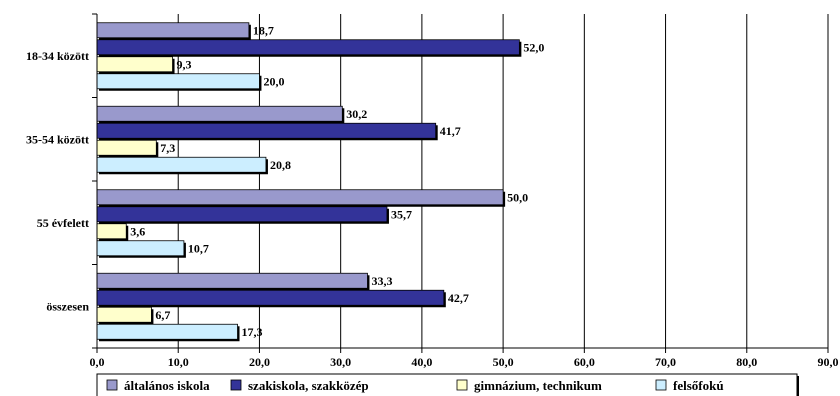 This screenshot has width=840, height=396. Describe the element at coordinates (308, 385) in the screenshot. I see `legend-label: szakiskola, szakközép` at that location.